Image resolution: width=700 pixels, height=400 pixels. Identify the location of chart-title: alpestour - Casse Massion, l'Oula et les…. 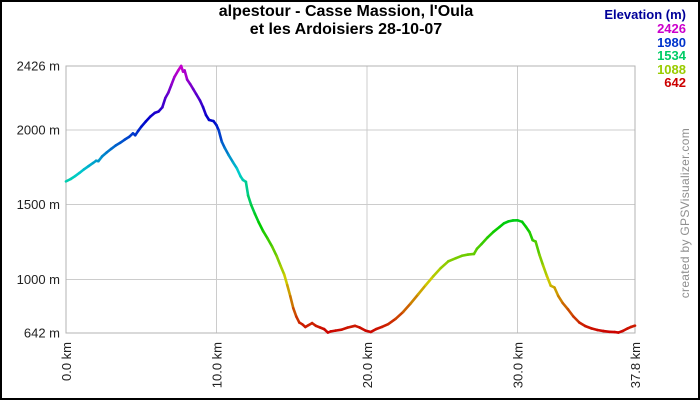
(346, 21).